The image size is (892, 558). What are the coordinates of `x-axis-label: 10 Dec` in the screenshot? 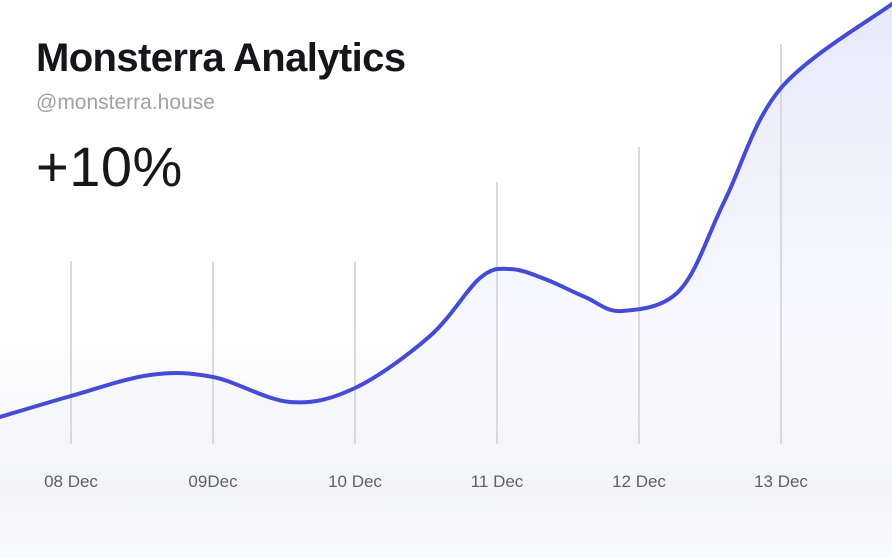 It's located at (355, 481).